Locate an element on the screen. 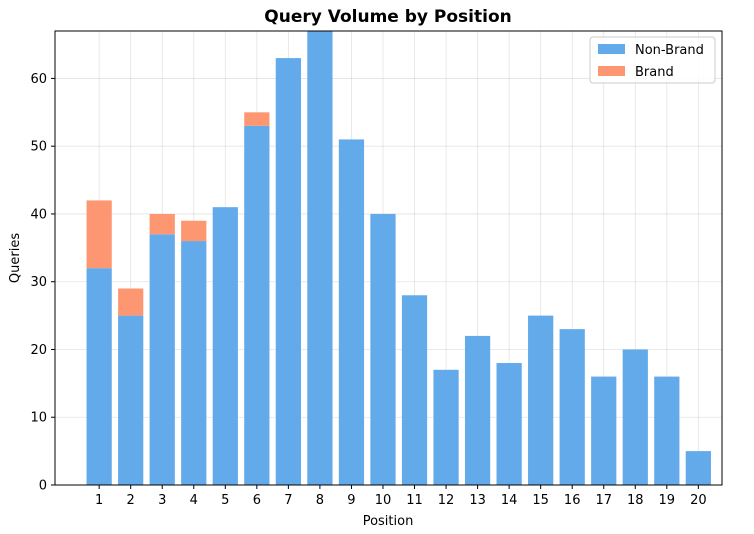 This screenshot has height=534, width=754. x-tick-label: 20 is located at coordinates (698, 500).